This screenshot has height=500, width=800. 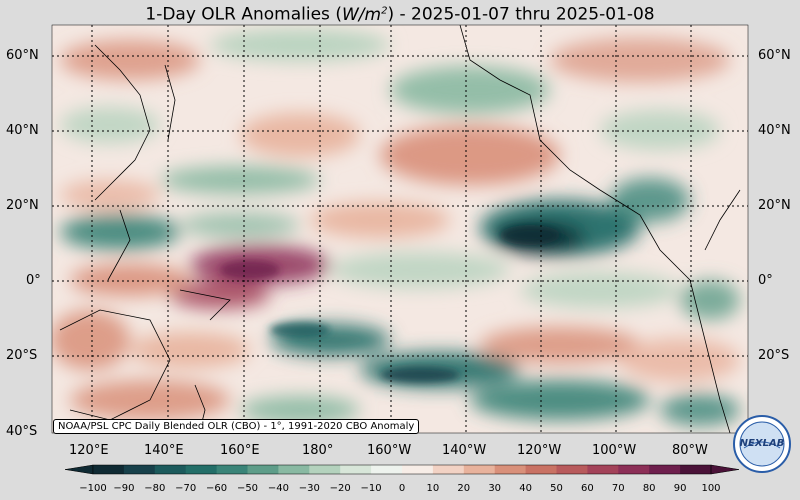 I want to click on colorbar-tick-label: 60, so click(x=587, y=488).